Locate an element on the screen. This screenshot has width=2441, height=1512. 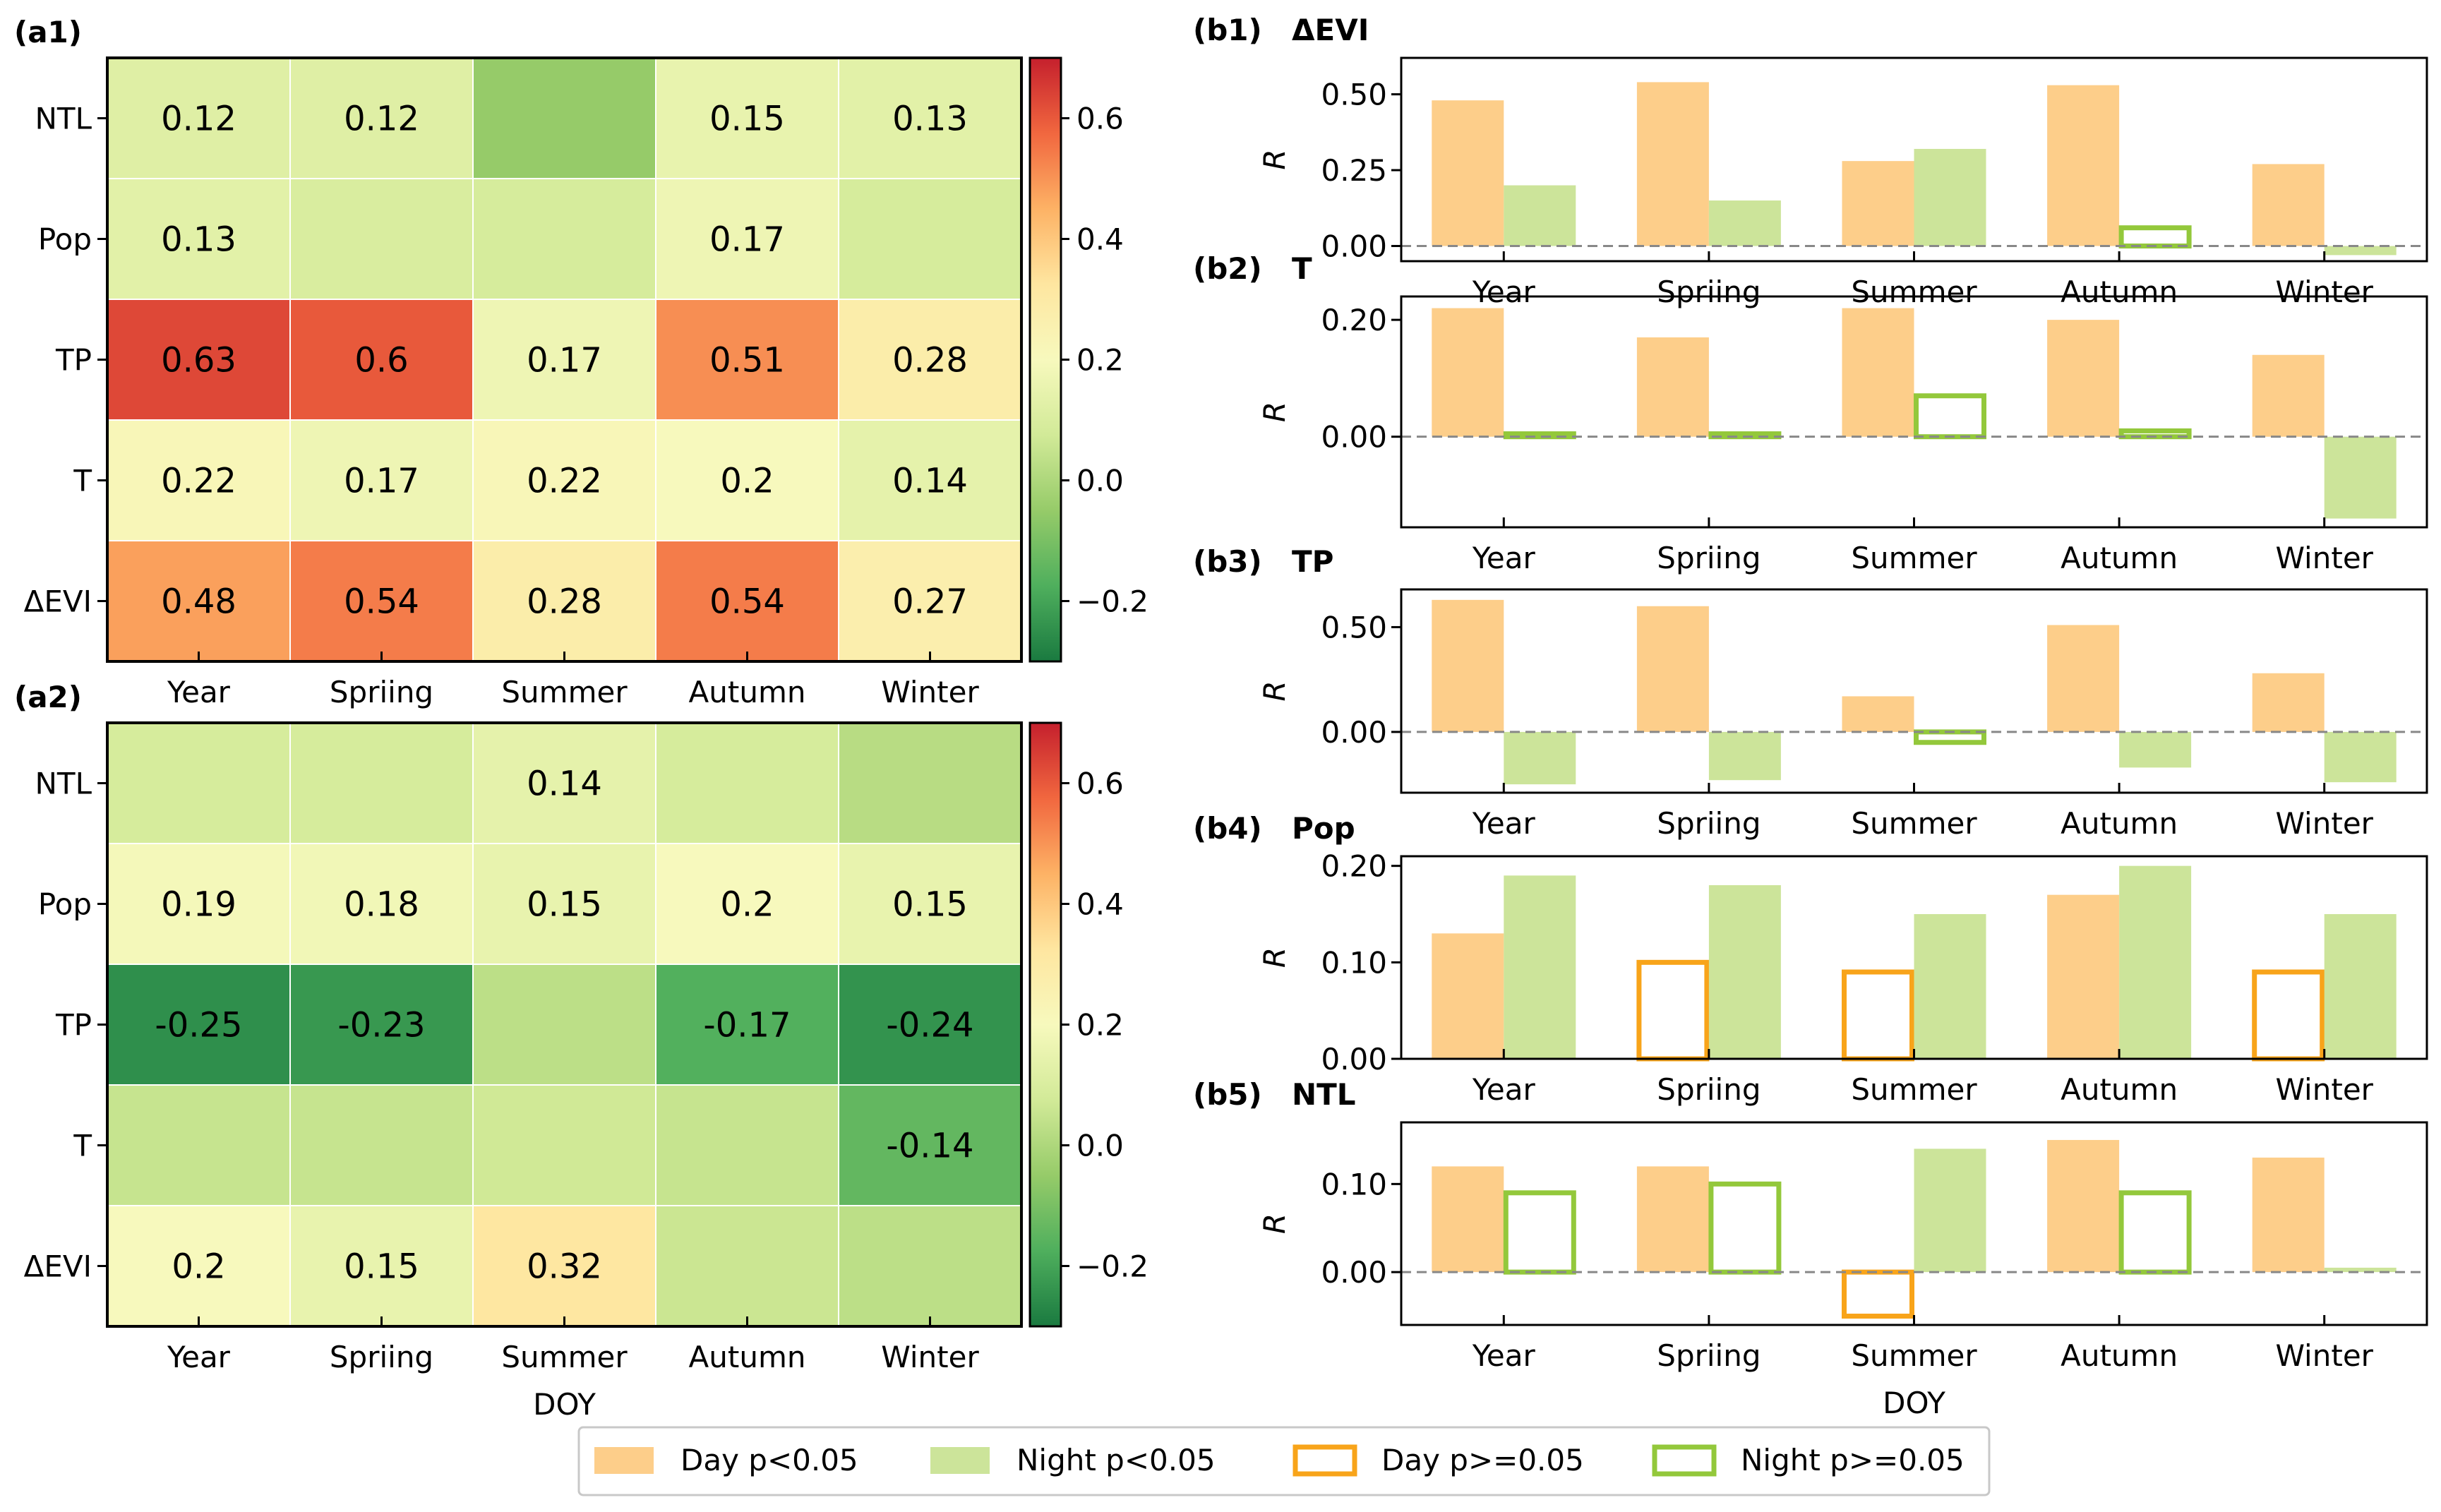
column-label: Winter is located at coordinates (930, 1357).